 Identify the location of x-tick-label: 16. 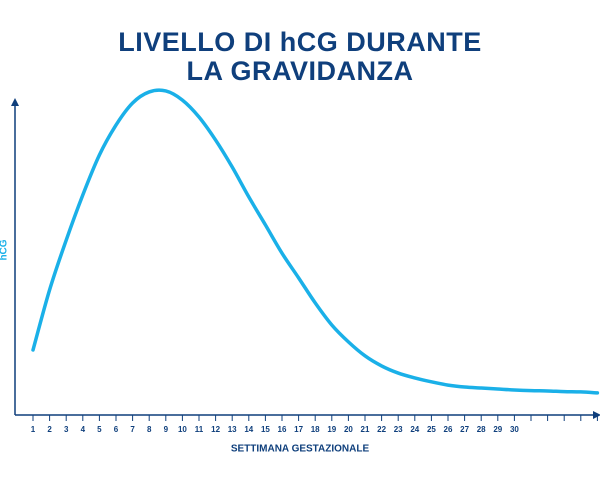
(282, 429).